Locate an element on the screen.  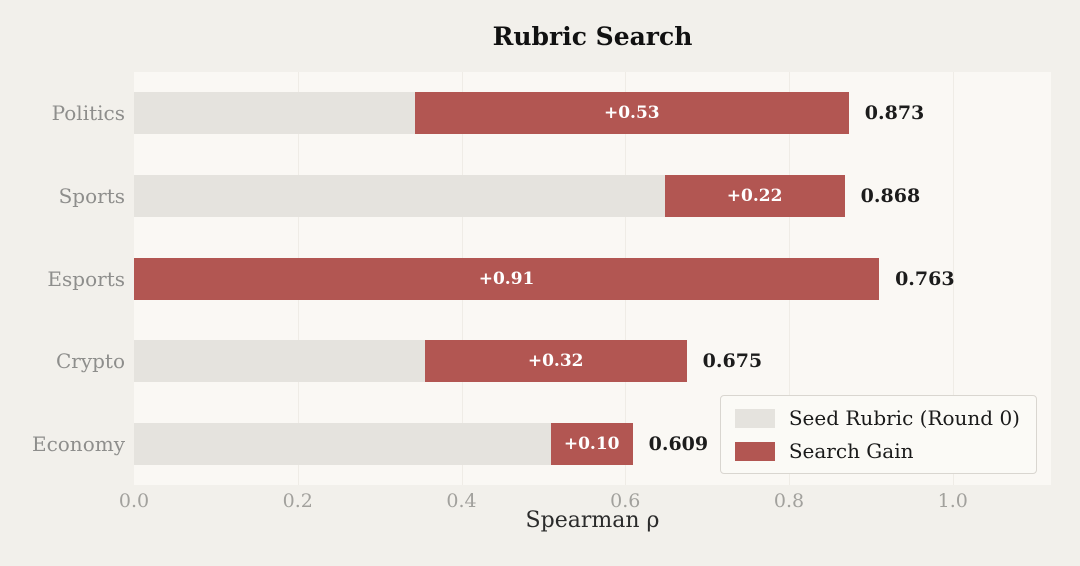
bar-row-crypto: +0.32 0.675 is located at coordinates (592, 361).